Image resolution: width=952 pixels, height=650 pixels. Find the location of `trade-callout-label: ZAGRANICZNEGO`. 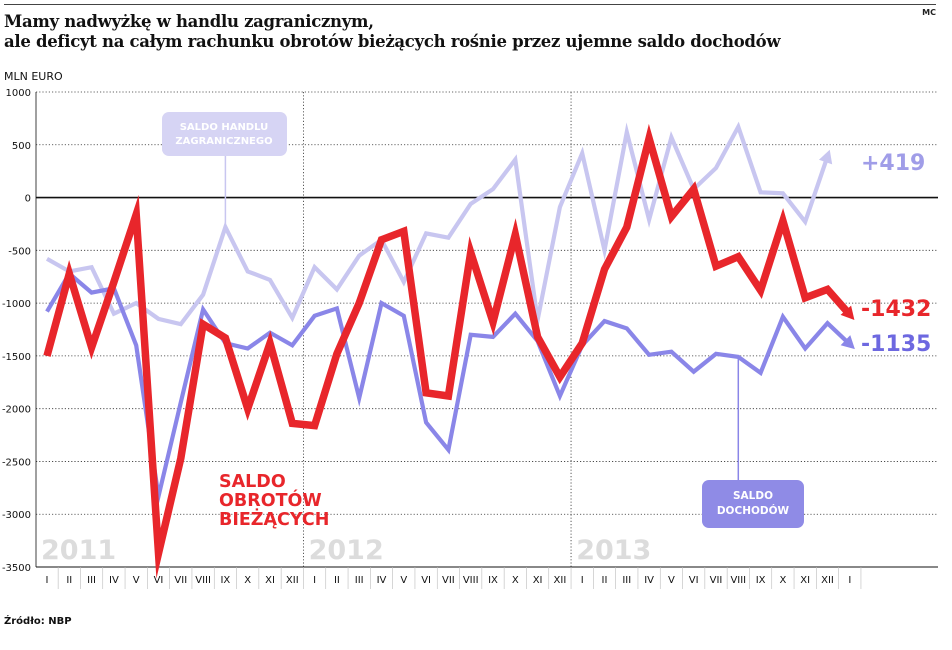

trade-callout-label: ZAGRANICZNEGO is located at coordinates (223, 141).